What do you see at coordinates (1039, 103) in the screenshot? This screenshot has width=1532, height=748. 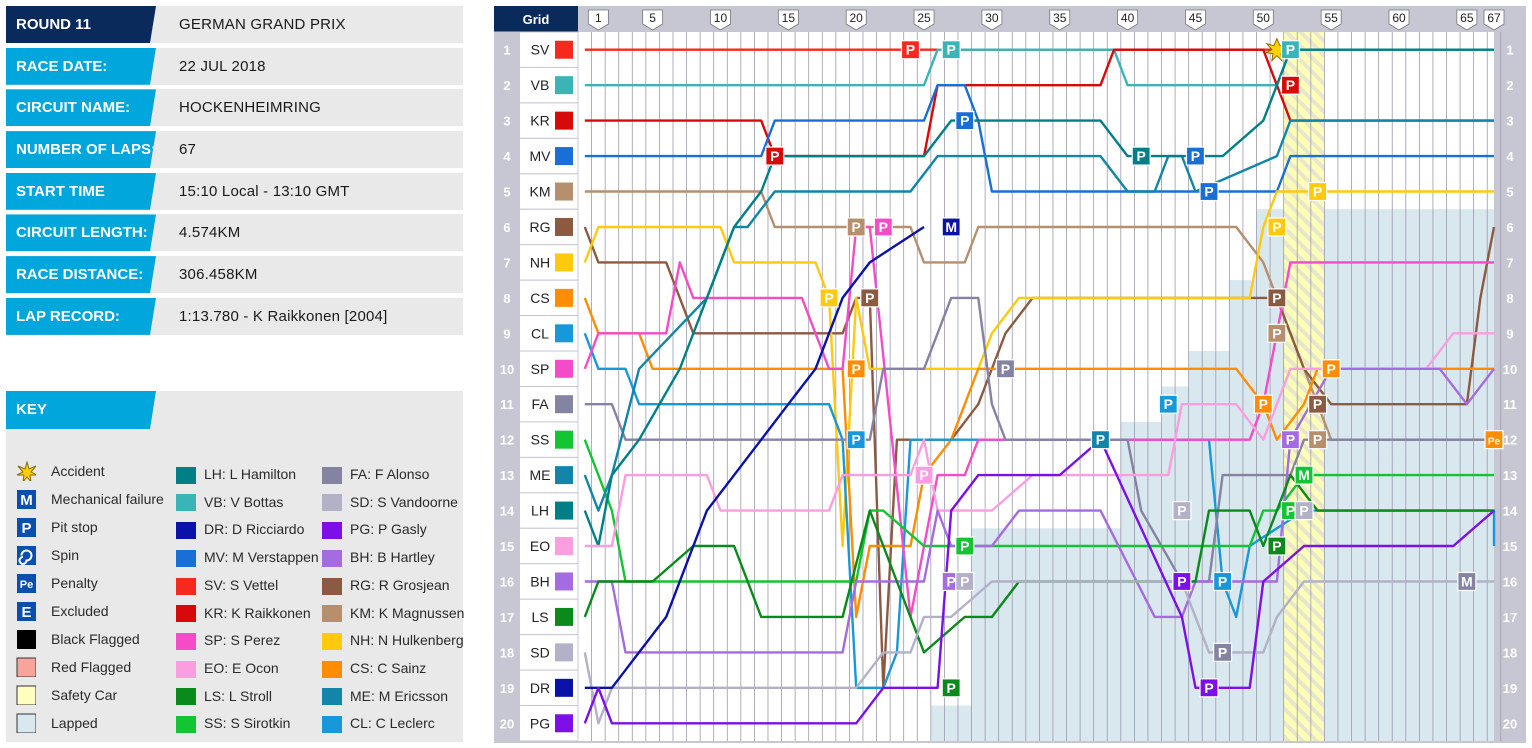 I see `series-line-kr` at bounding box center [1039, 103].